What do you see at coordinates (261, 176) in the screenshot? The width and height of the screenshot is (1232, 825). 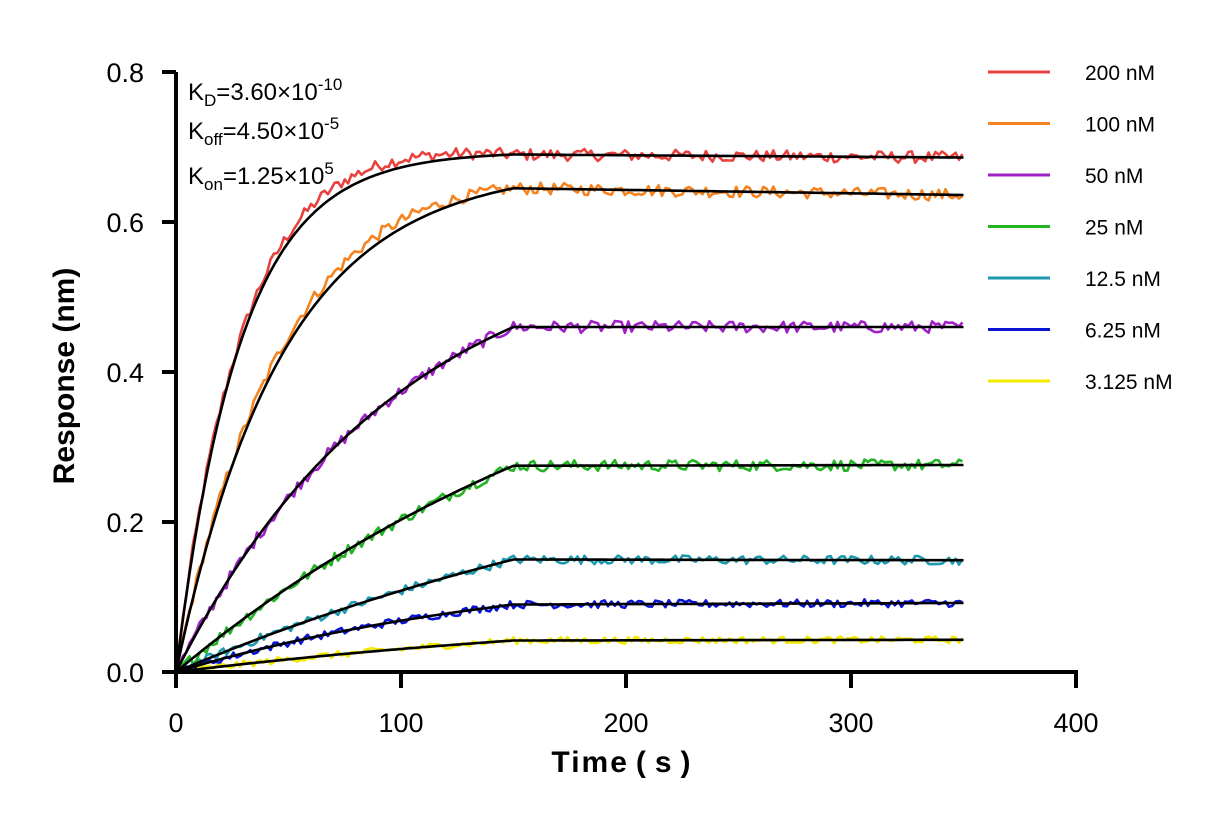 I see `kon-annotation: Kon=1.25×105` at bounding box center [261, 176].